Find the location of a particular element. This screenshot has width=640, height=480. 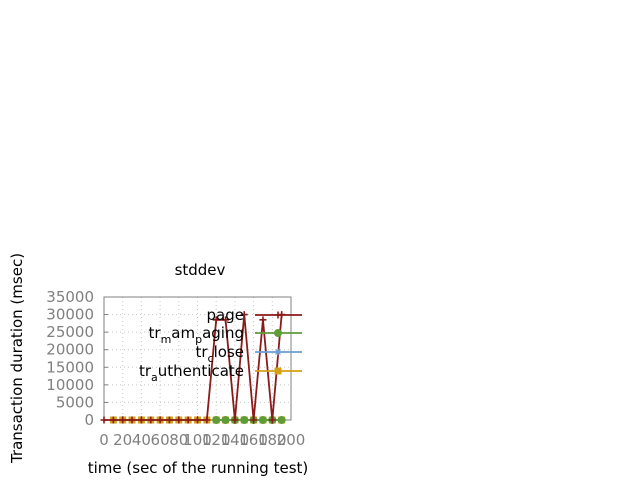

series-group is located at coordinates (193, 367).